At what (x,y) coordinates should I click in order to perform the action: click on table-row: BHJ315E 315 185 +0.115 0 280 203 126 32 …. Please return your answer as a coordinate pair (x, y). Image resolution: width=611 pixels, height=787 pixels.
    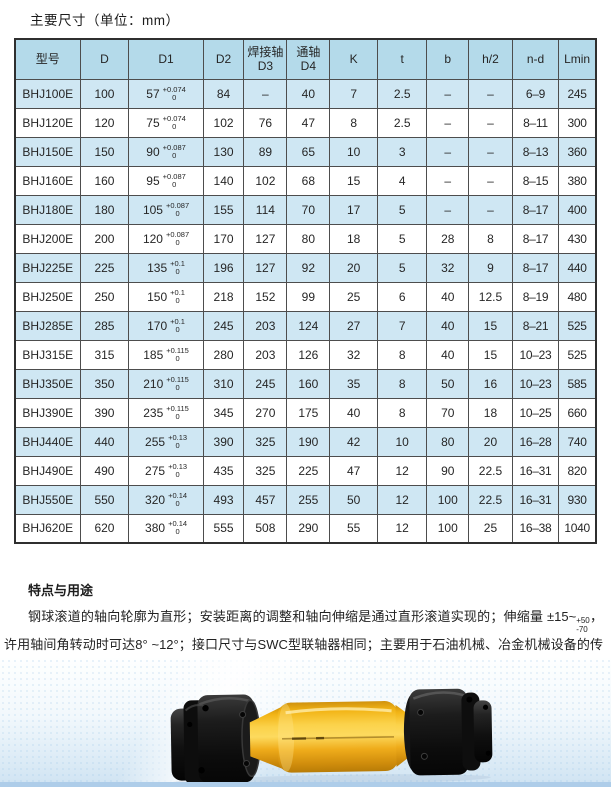
    Looking at the image, I should click on (305, 354).